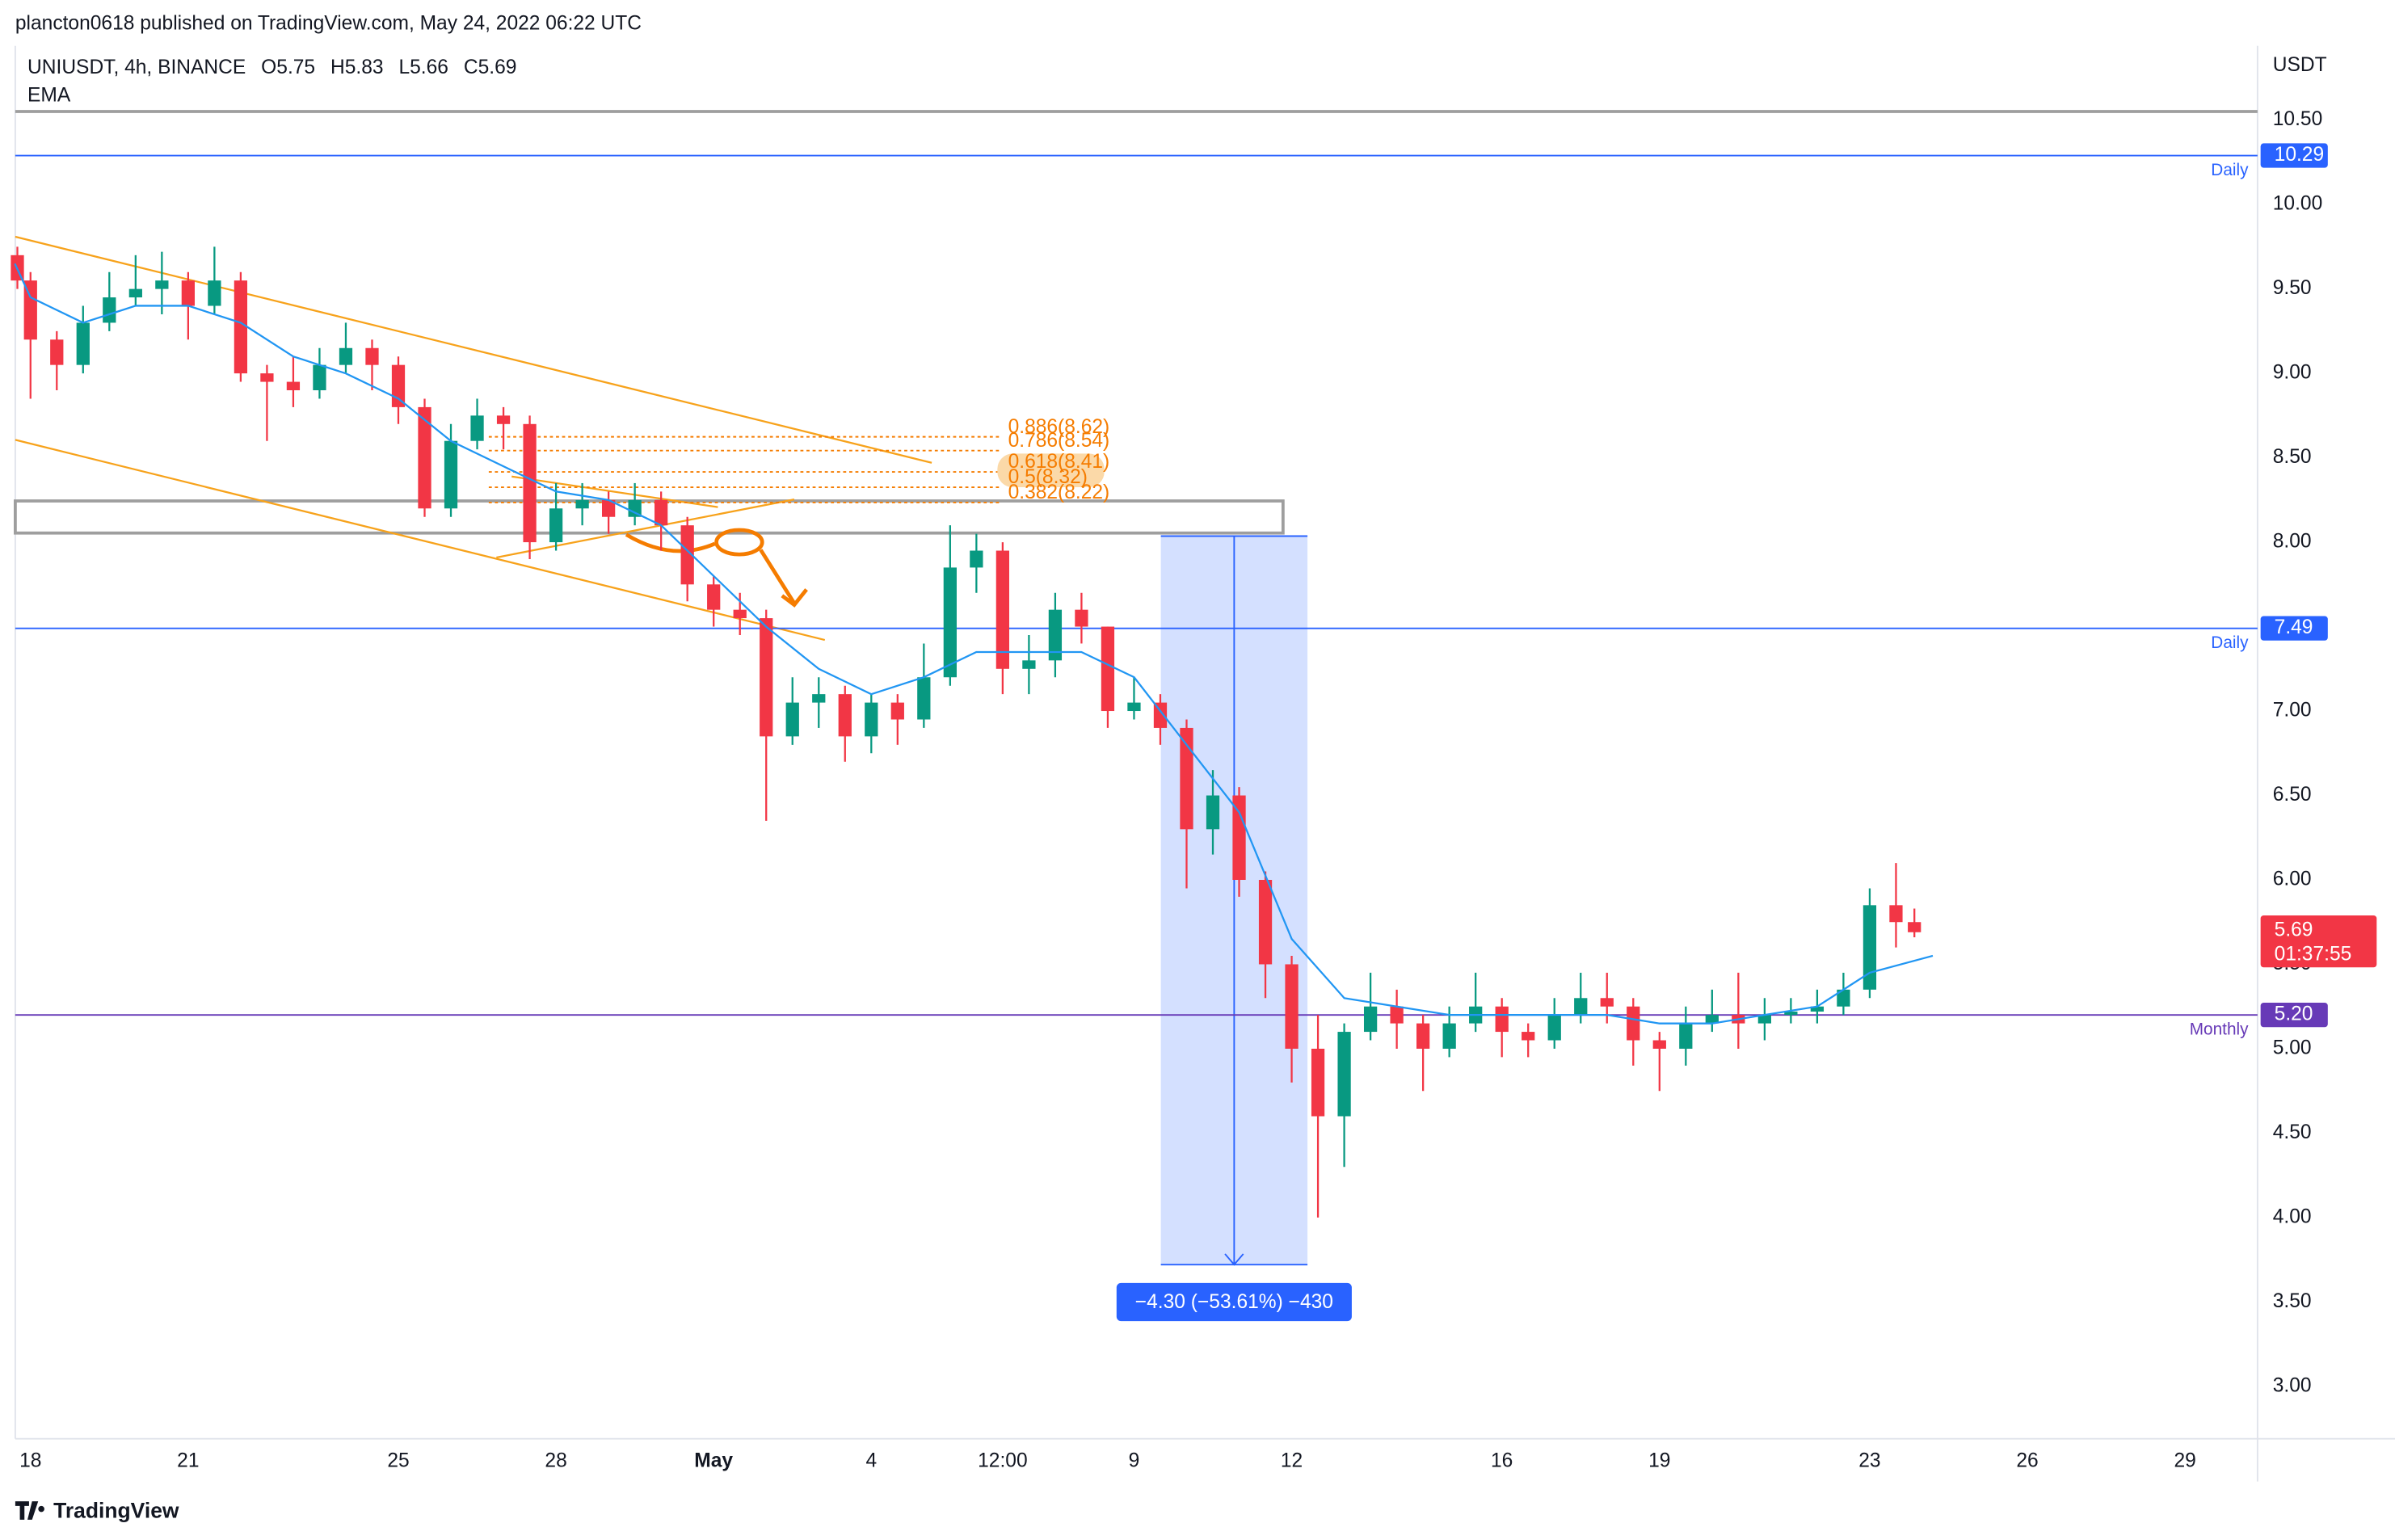 This screenshot has width=2395, height=1540. I want to click on countdown: 01:37:55, so click(2313, 955).